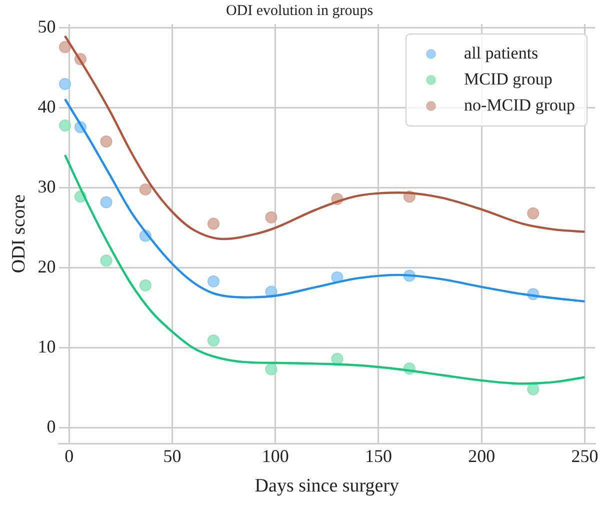 The height and width of the screenshot is (506, 613). Describe the element at coordinates (378, 456) in the screenshot. I see `x-tick-label: 150` at that location.